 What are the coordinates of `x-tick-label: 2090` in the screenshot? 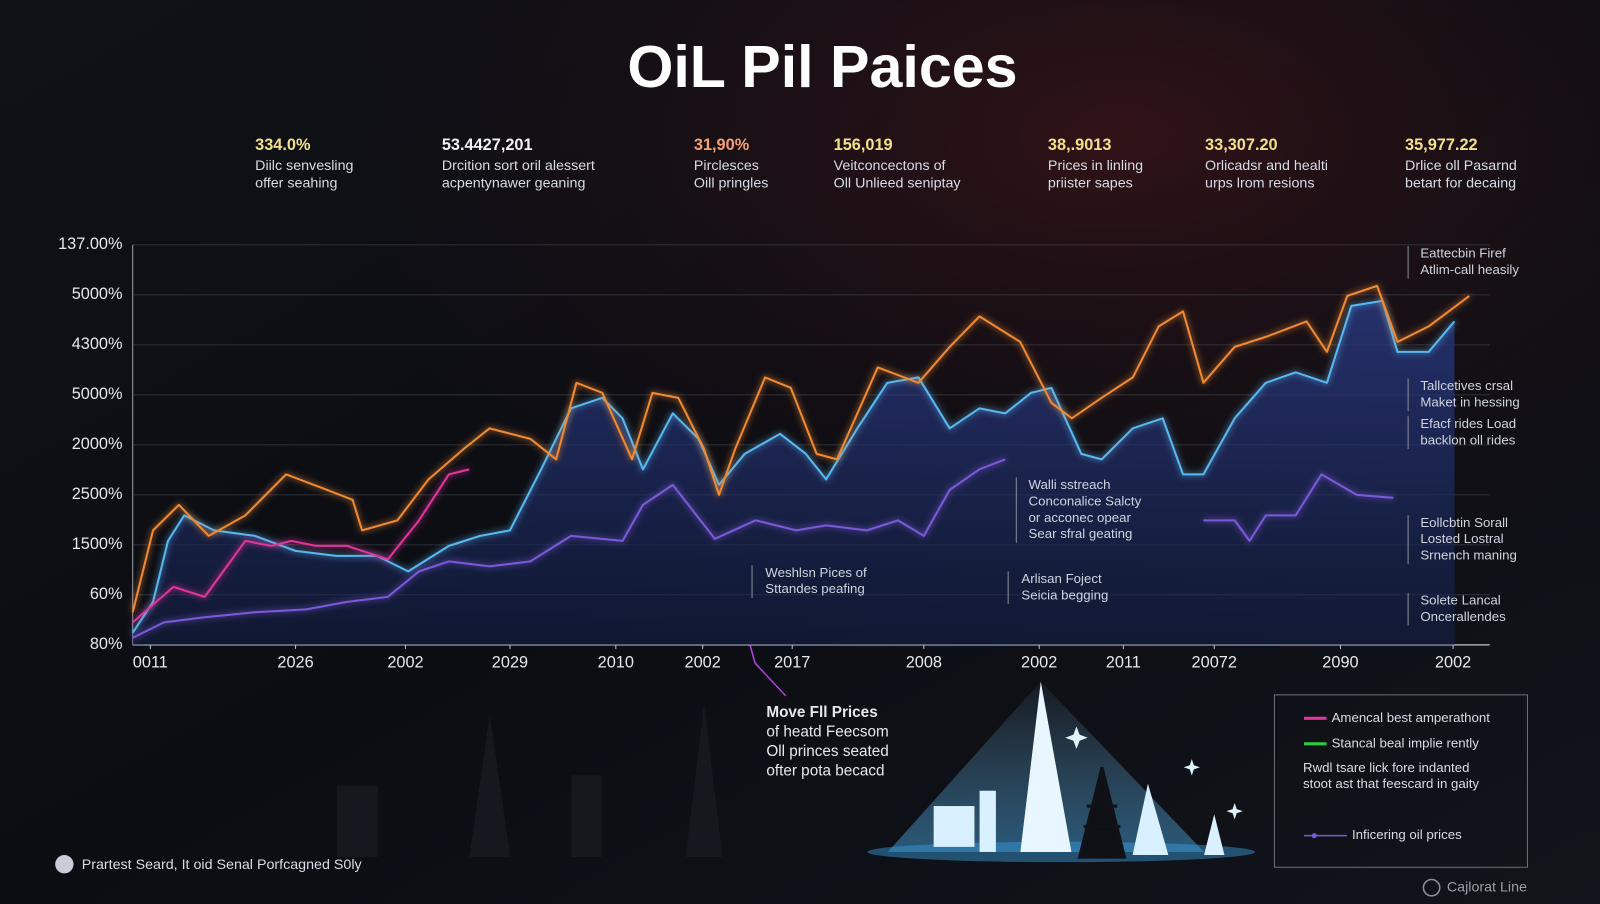 It's located at (1340, 663).